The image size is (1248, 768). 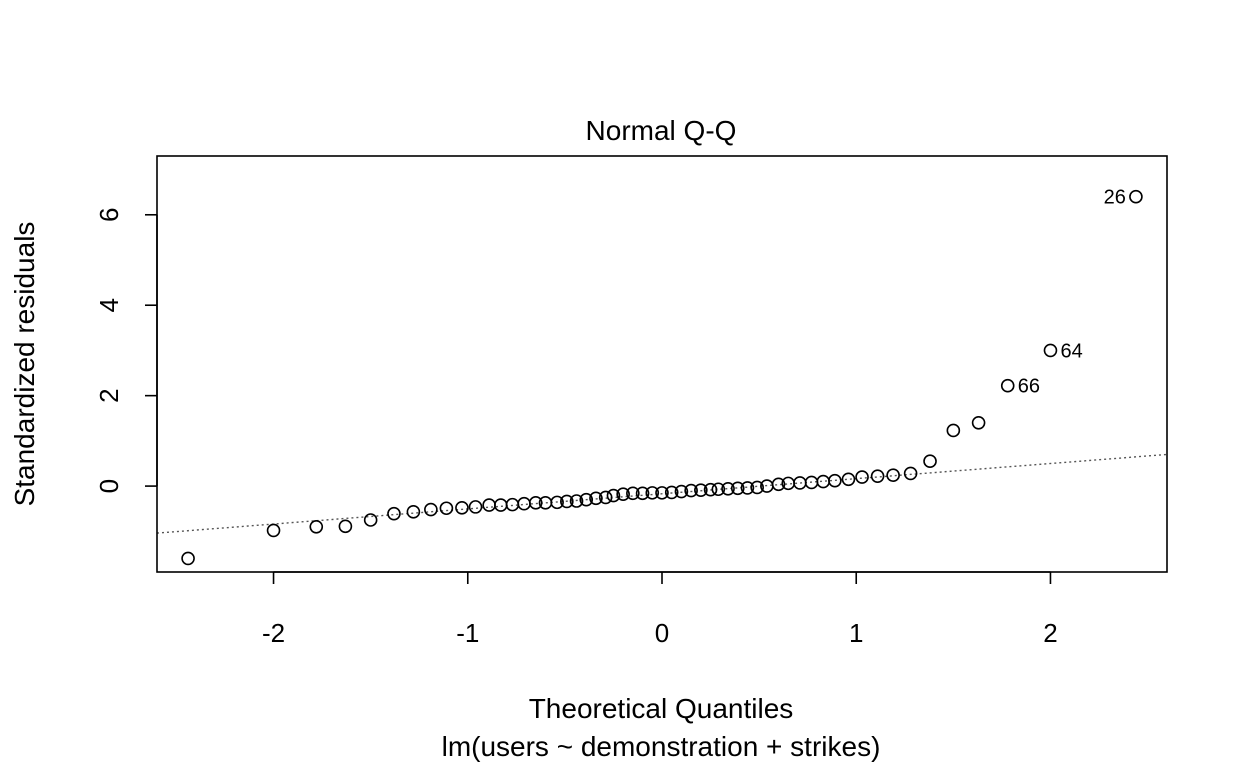 What do you see at coordinates (109, 486) in the screenshot?
I see `y-tick-label: 0` at bounding box center [109, 486].